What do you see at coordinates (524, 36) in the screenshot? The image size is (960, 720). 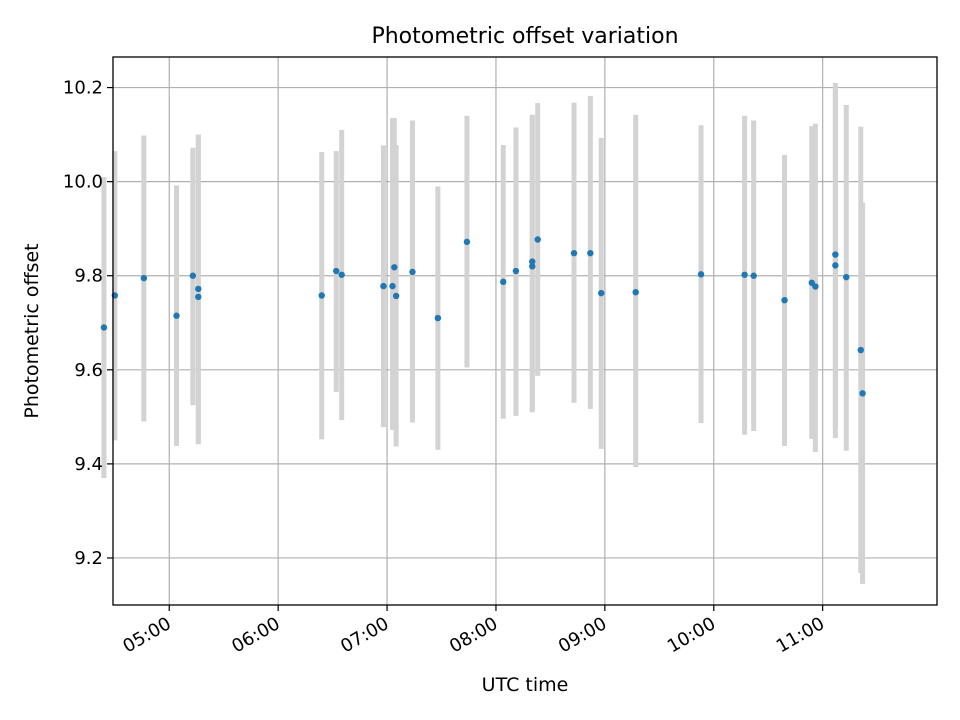 I see `chart-title: Photometric offset variation` at bounding box center [524, 36].